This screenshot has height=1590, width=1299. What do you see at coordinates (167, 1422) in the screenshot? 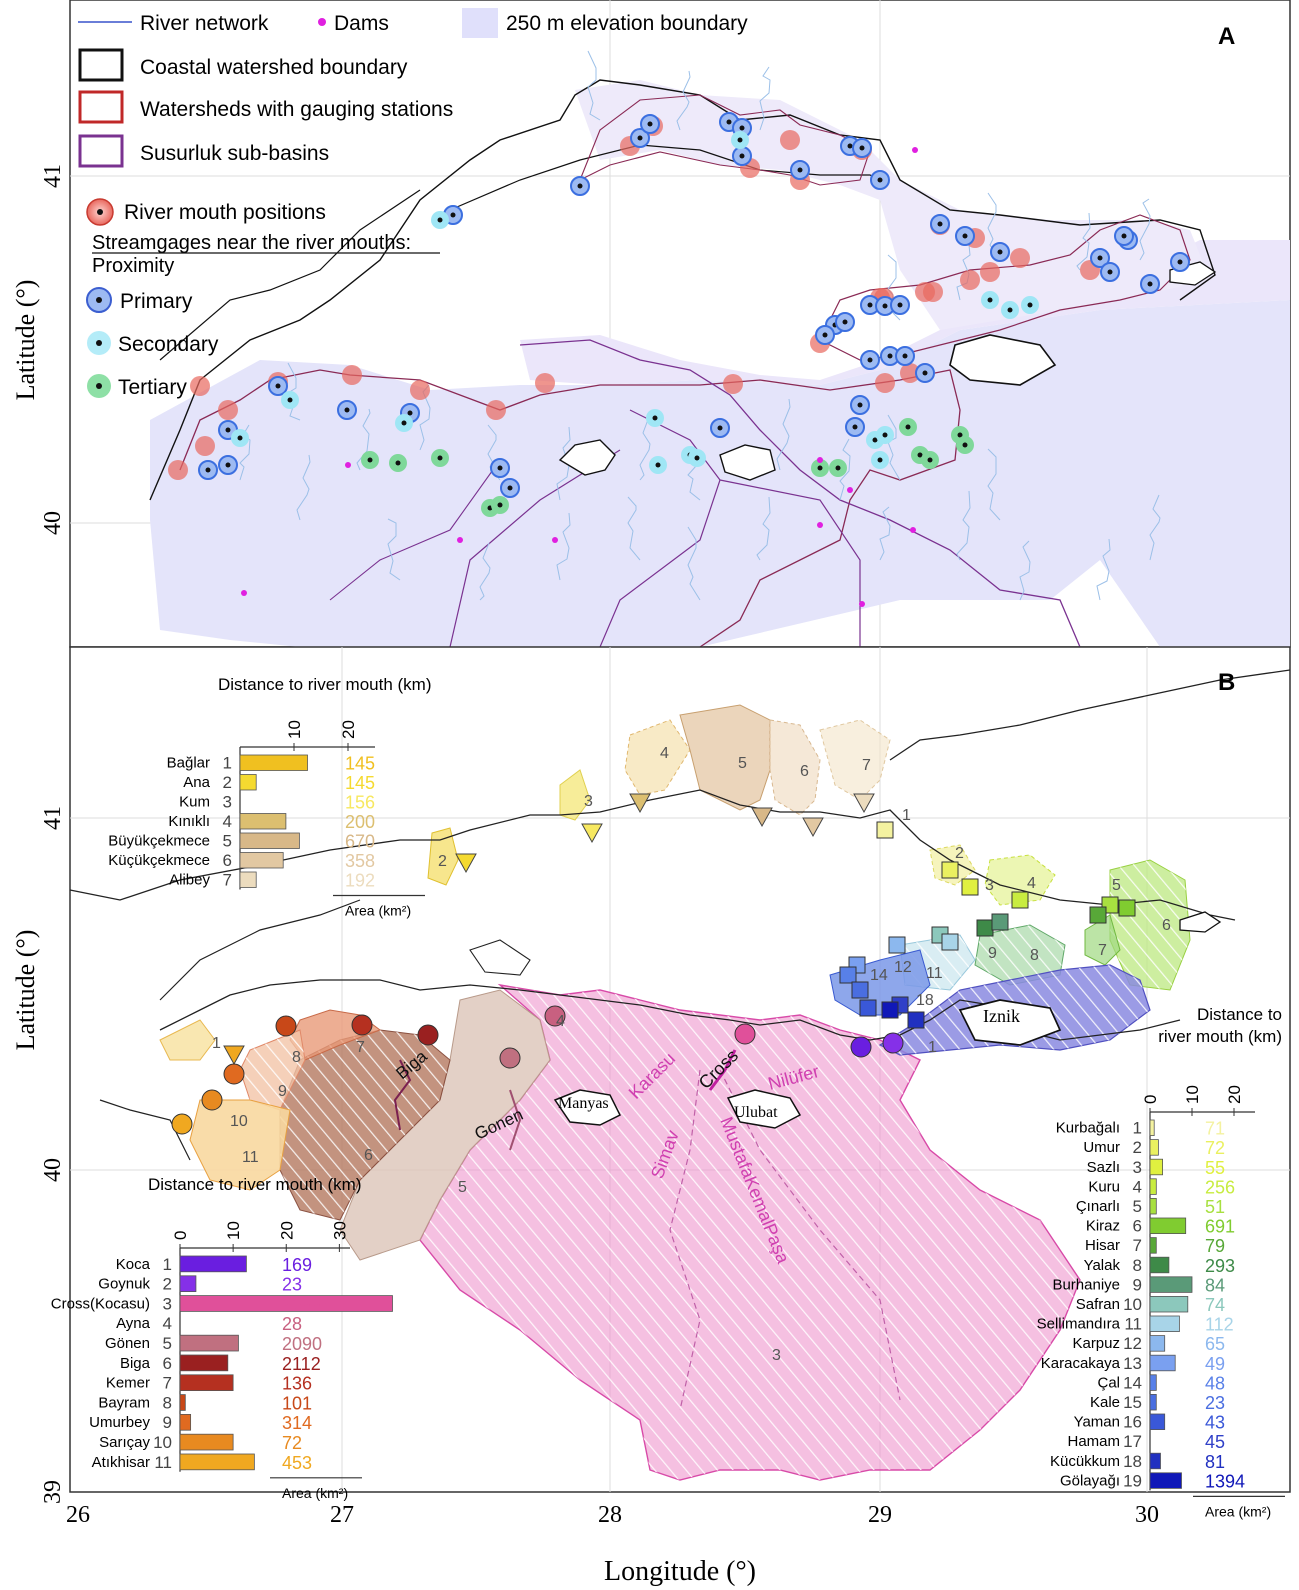
I see `inset-category-number: 9` at bounding box center [167, 1422].